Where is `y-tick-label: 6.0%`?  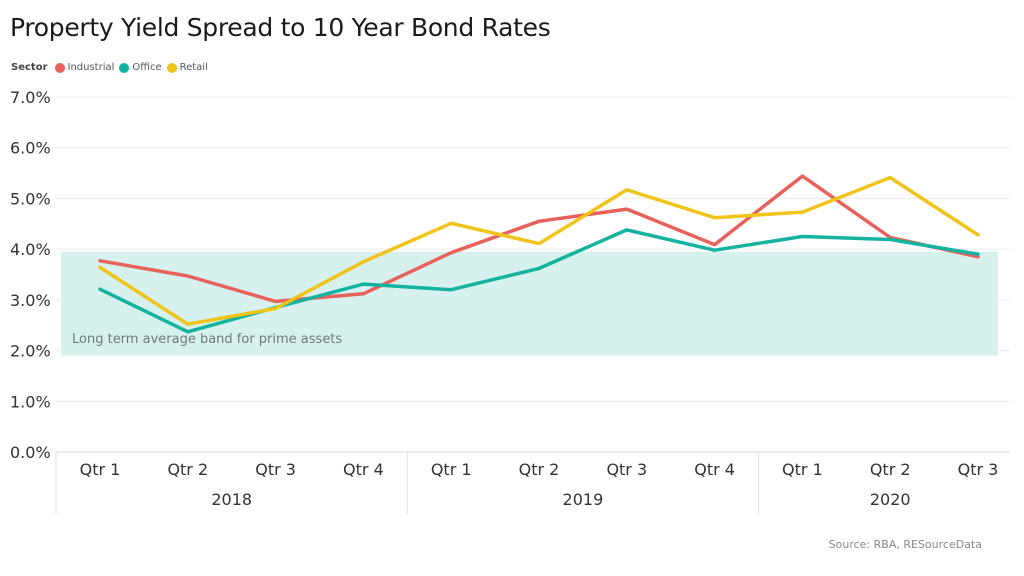 y-tick-label: 6.0% is located at coordinates (30, 148).